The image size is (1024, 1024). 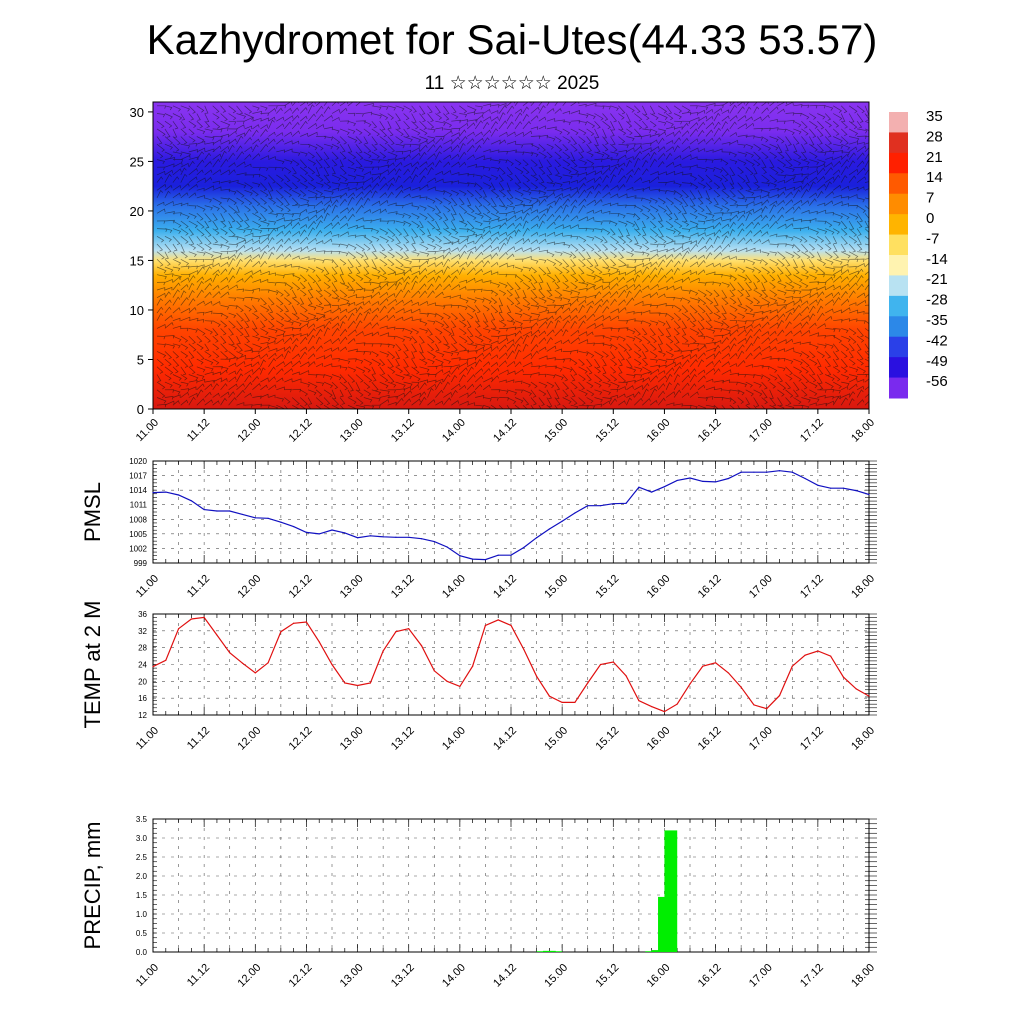 I want to click on colorbar-swatch, so click(x=898, y=388).